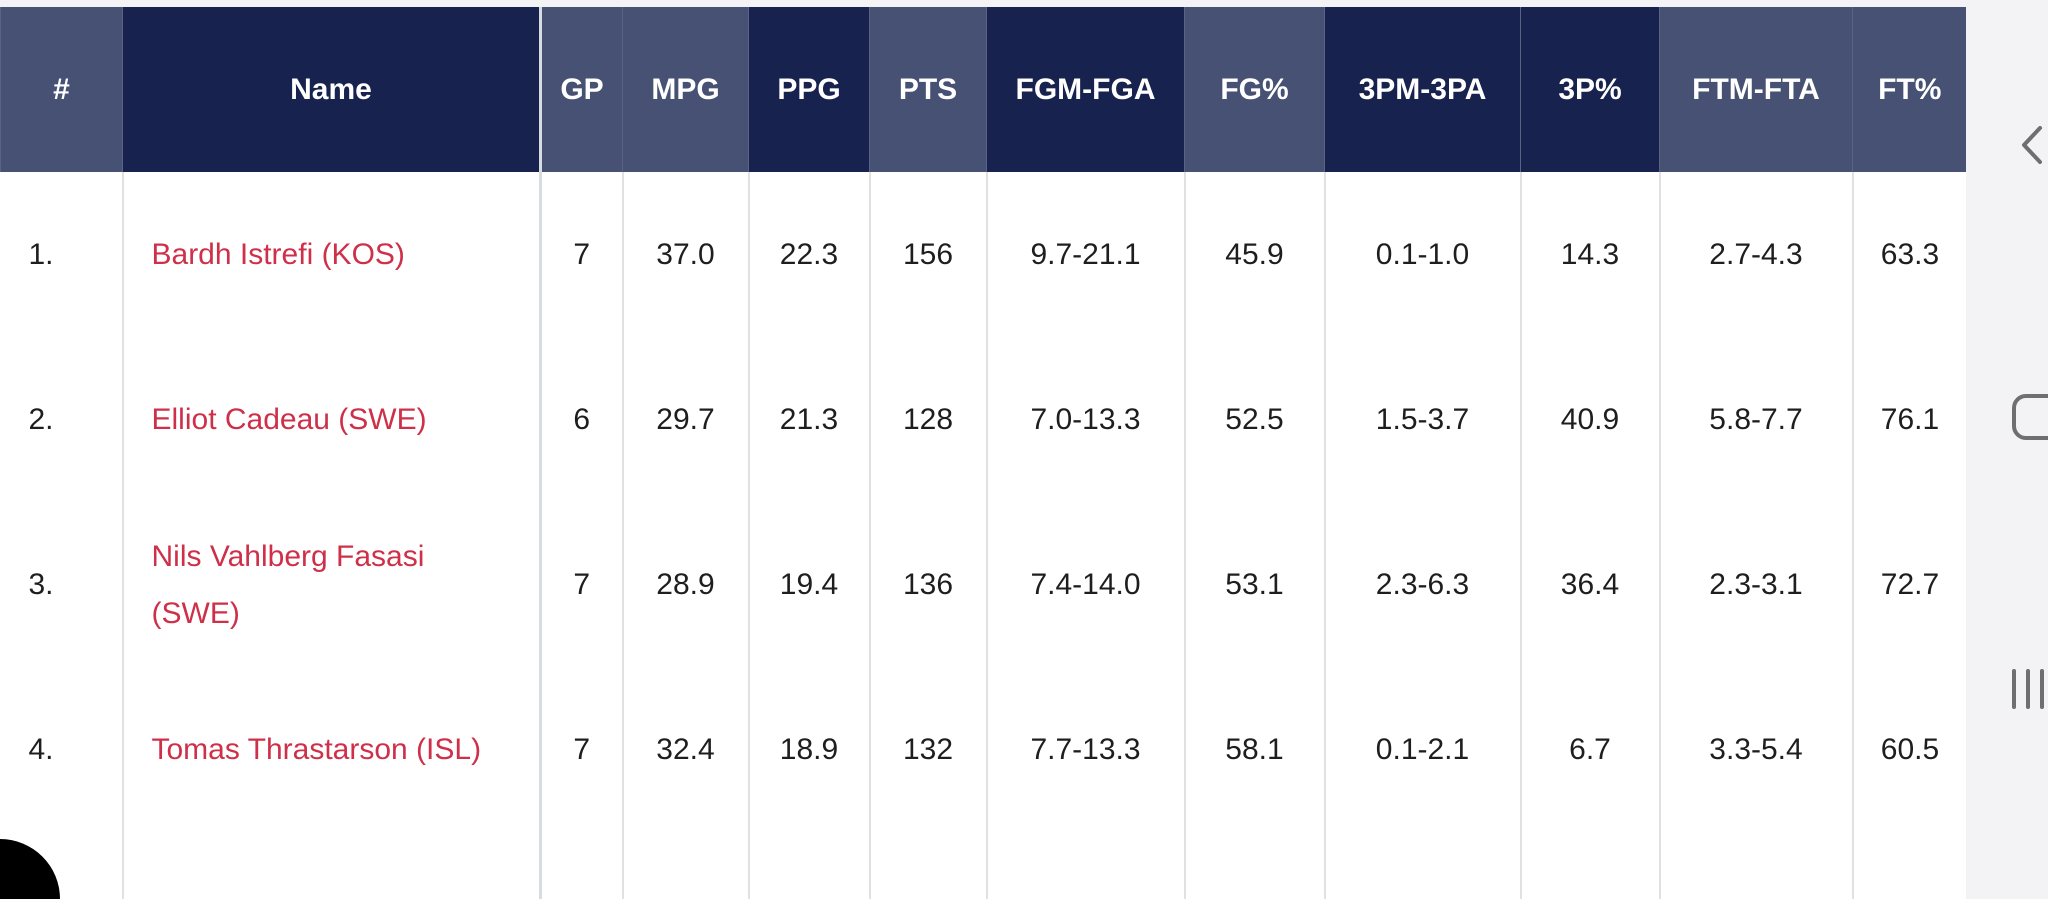  What do you see at coordinates (1422, 254) in the screenshot?
I see `3pm-3pa-cell: 0.1-1.0` at bounding box center [1422, 254].